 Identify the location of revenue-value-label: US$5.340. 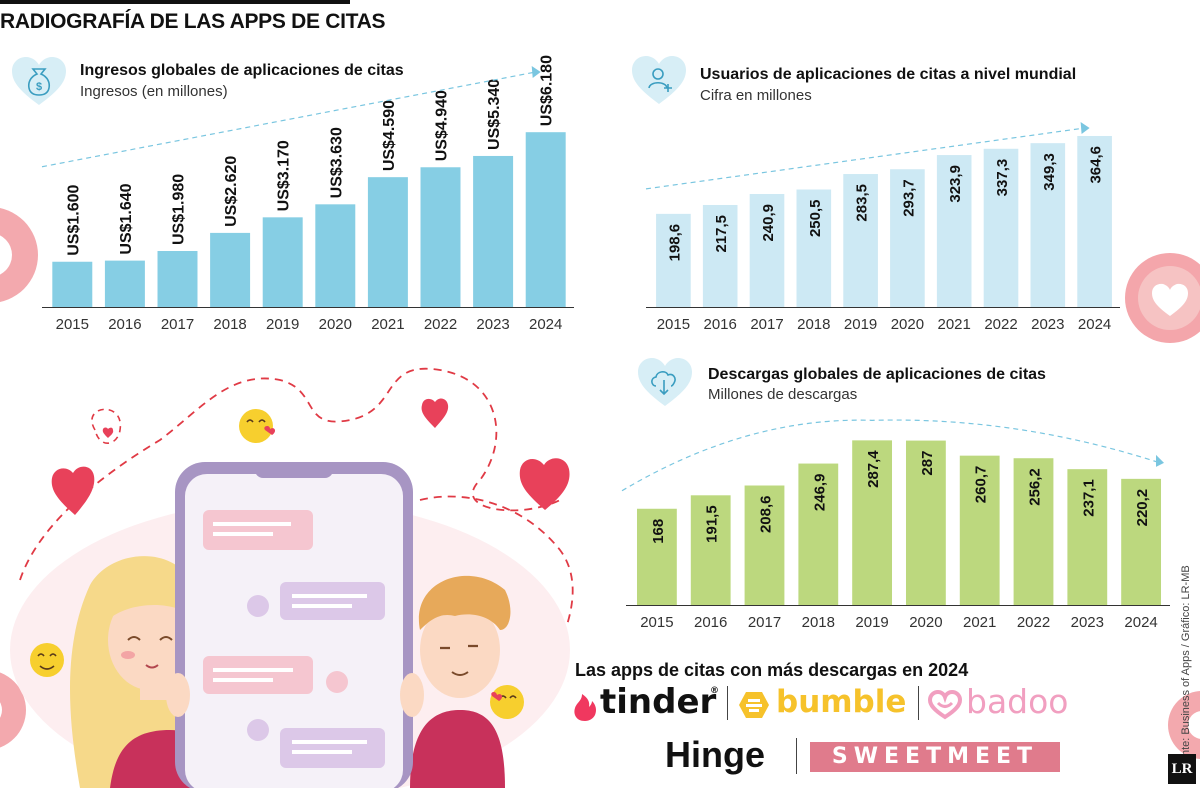
(494, 114).